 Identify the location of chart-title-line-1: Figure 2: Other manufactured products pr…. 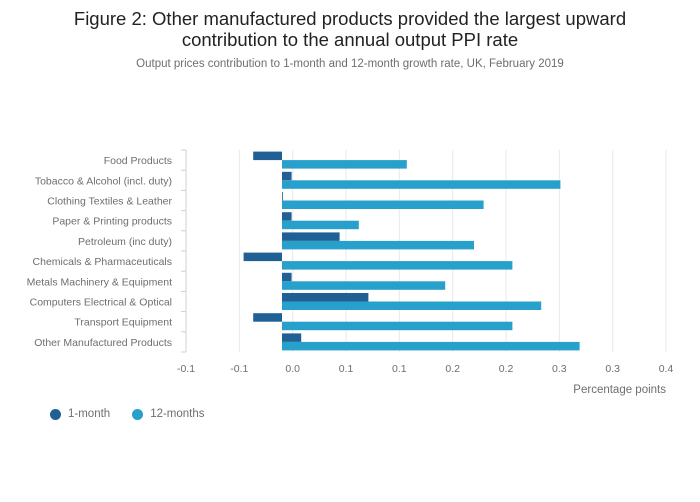
(350, 18).